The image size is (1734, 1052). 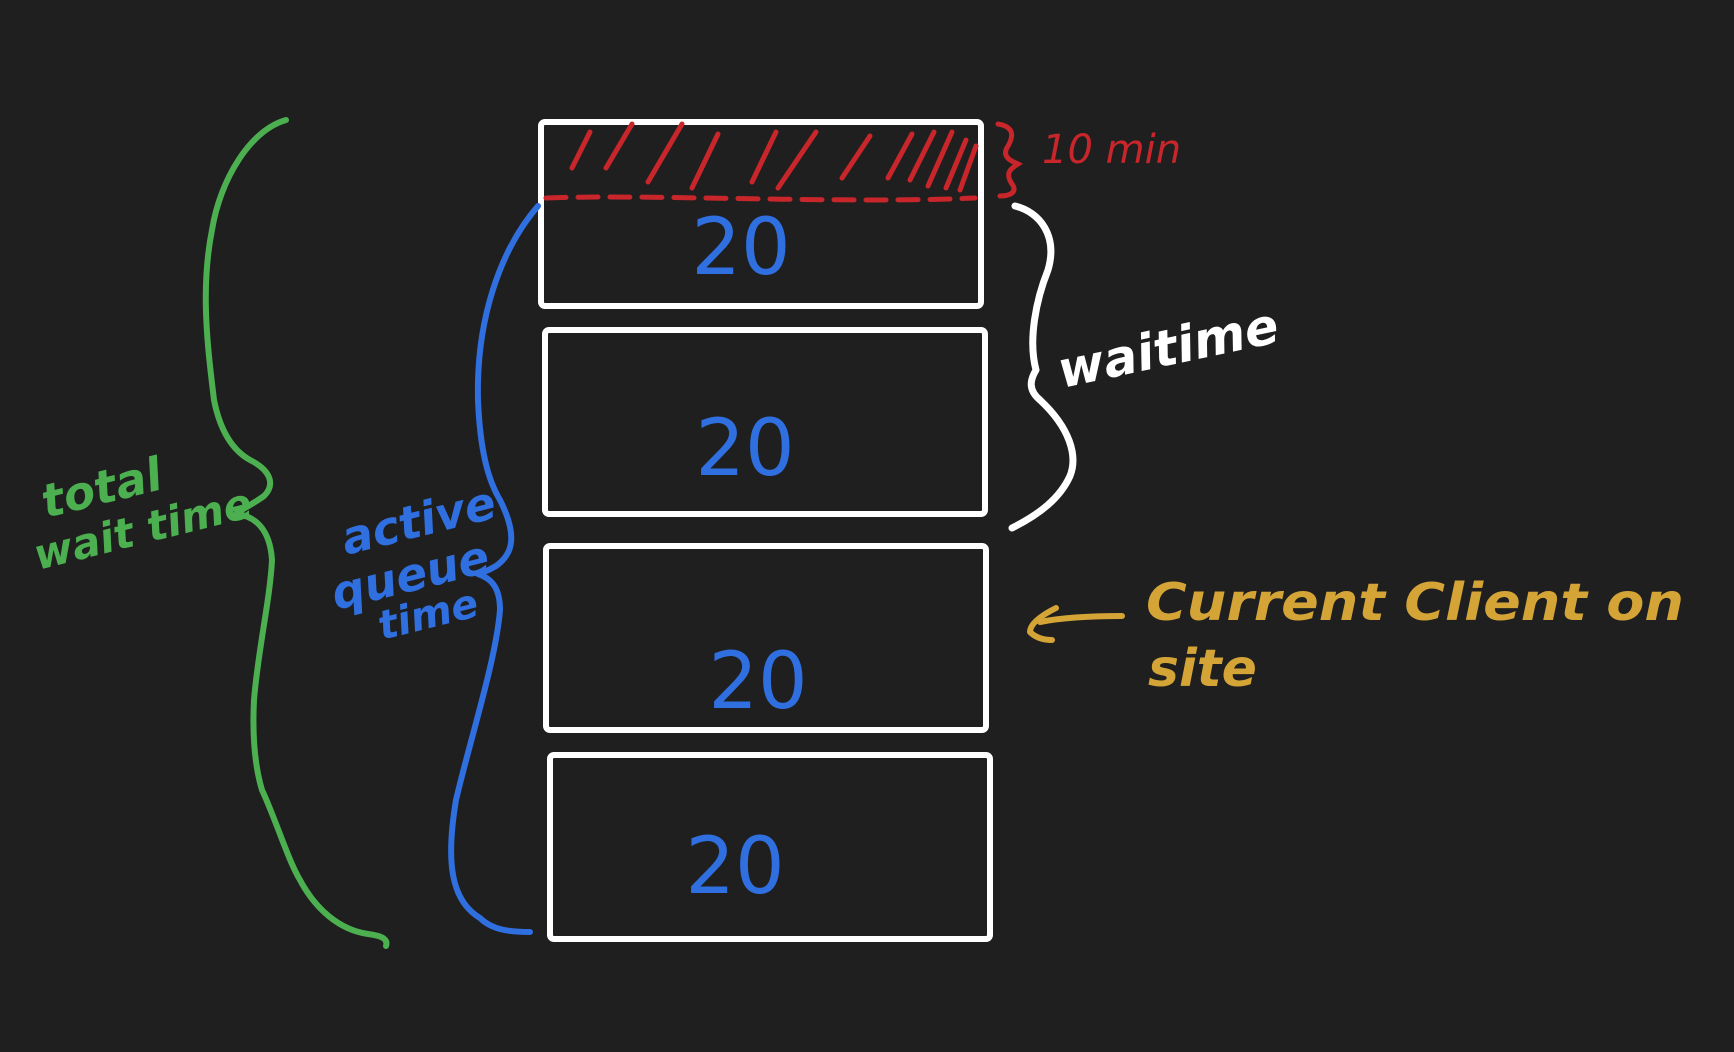 I want to click on queue-block-4-value: 20, so click(x=734, y=867).